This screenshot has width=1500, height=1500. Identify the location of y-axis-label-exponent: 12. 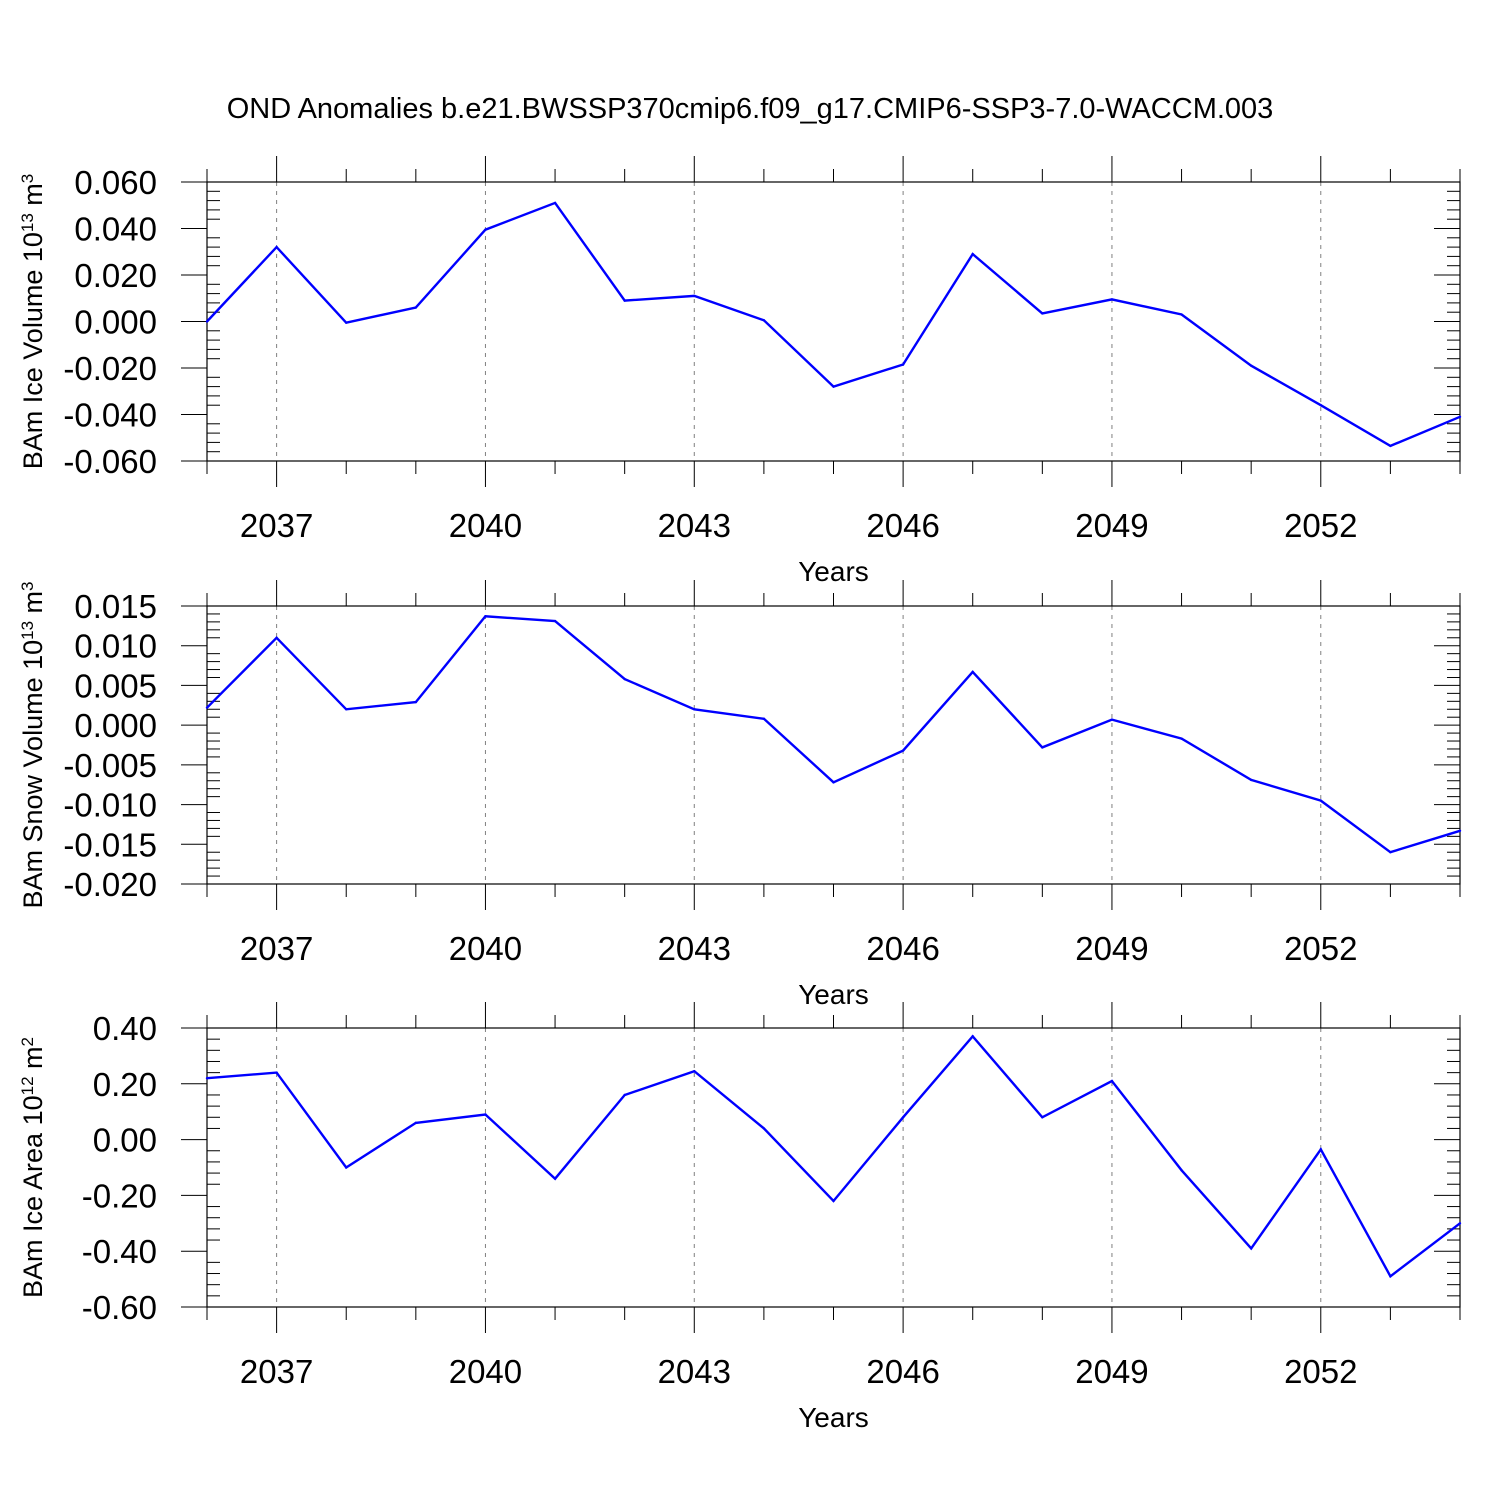
(27, 1085).